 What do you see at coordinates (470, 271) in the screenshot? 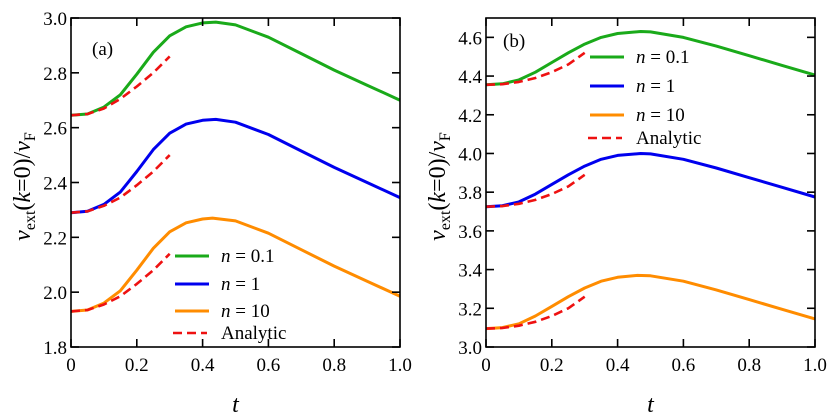
I see `y-tick-label: 3.4` at bounding box center [470, 271].